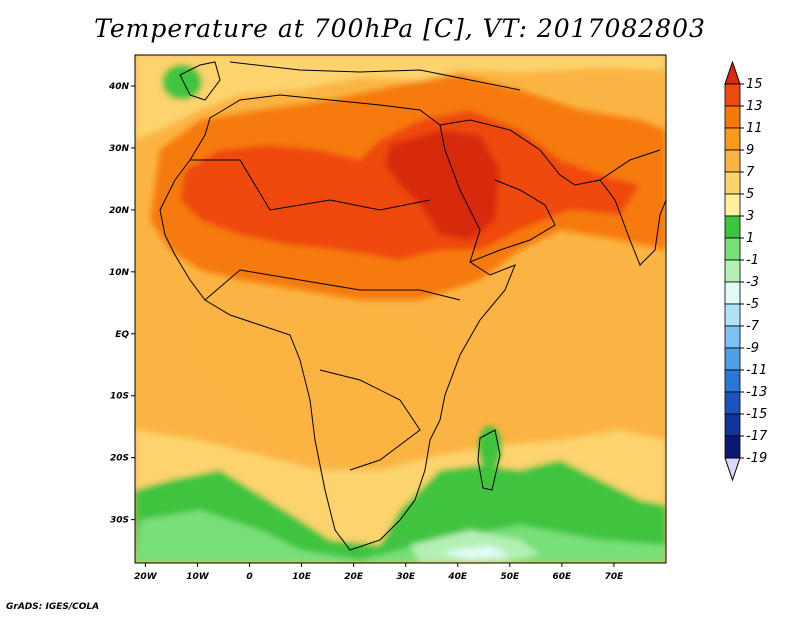 The image size is (800, 618). What do you see at coordinates (457, 577) in the screenshot?
I see `lon-tick-label: 40E` at bounding box center [457, 577].